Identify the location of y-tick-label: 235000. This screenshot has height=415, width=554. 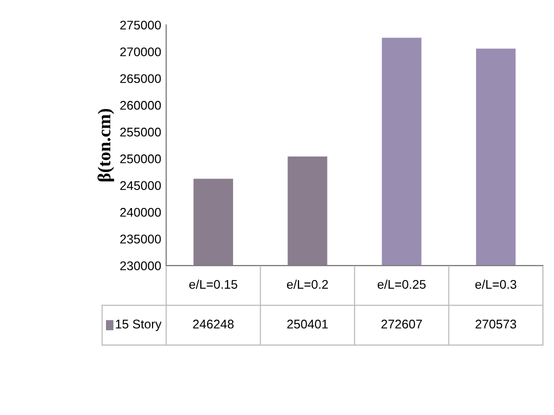
(140, 239).